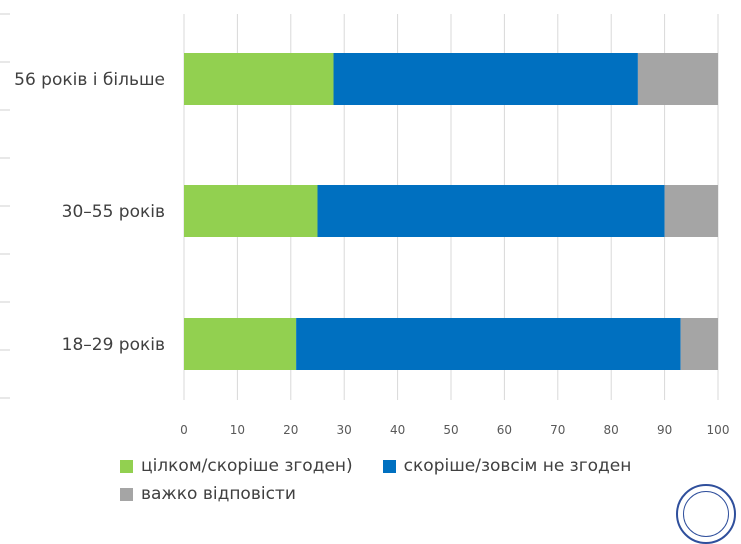  I want to click on x-tick-label-80: 80, so click(611, 430).